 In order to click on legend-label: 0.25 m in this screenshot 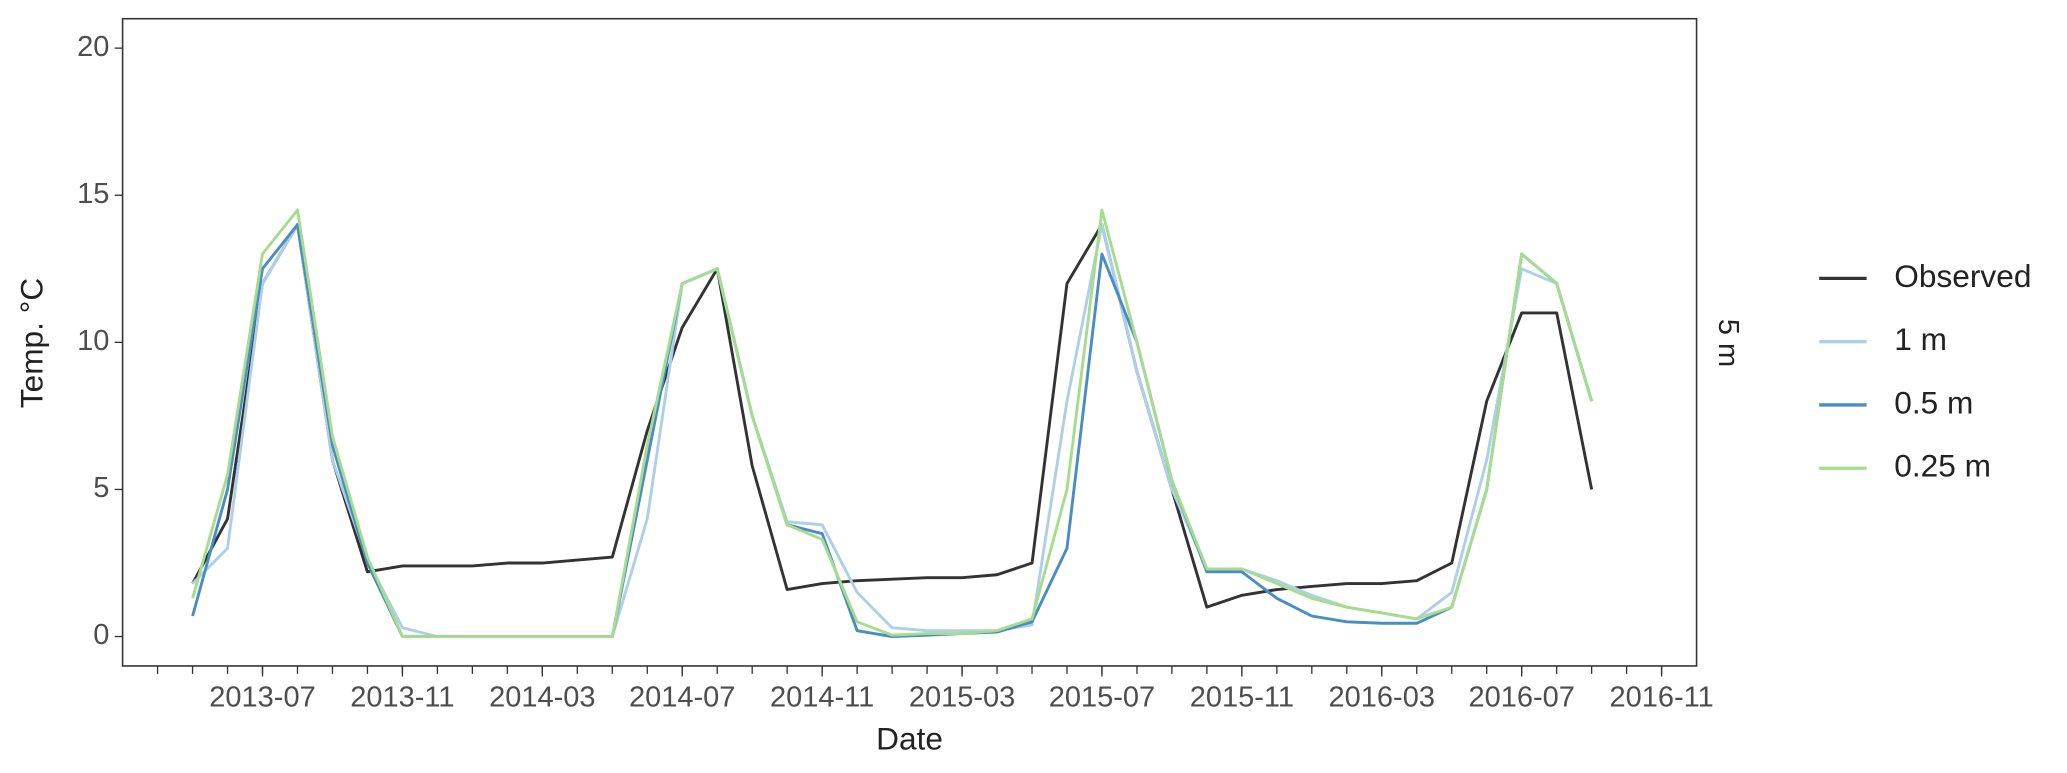, I will do `click(1942, 466)`.